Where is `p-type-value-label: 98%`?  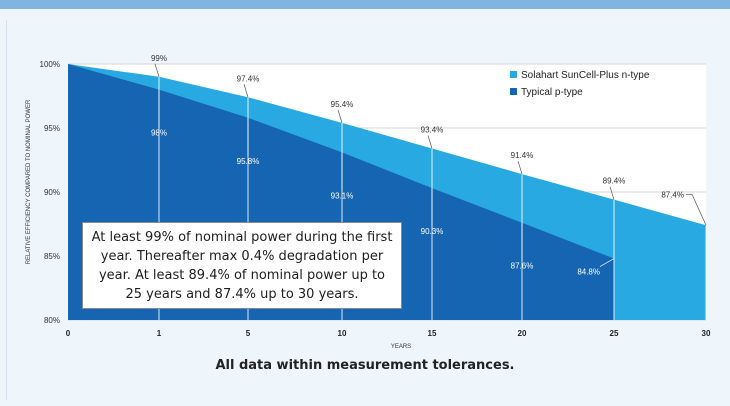 p-type-value-label: 98% is located at coordinates (159, 133).